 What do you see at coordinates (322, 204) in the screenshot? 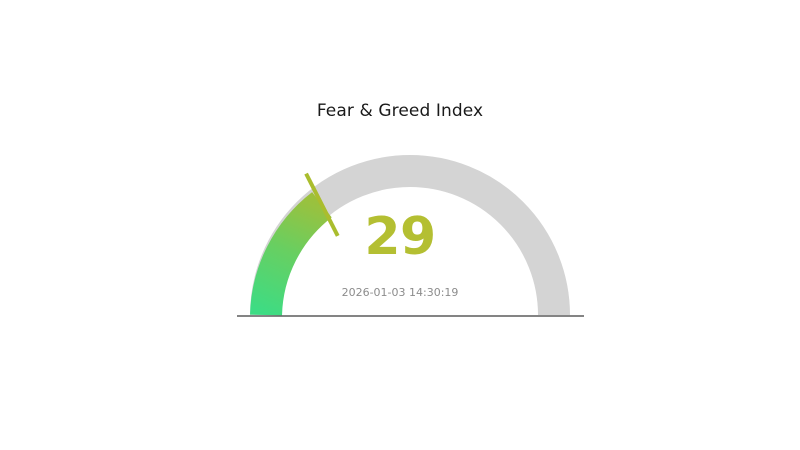
I see `gauge-threshold-marker` at bounding box center [322, 204].